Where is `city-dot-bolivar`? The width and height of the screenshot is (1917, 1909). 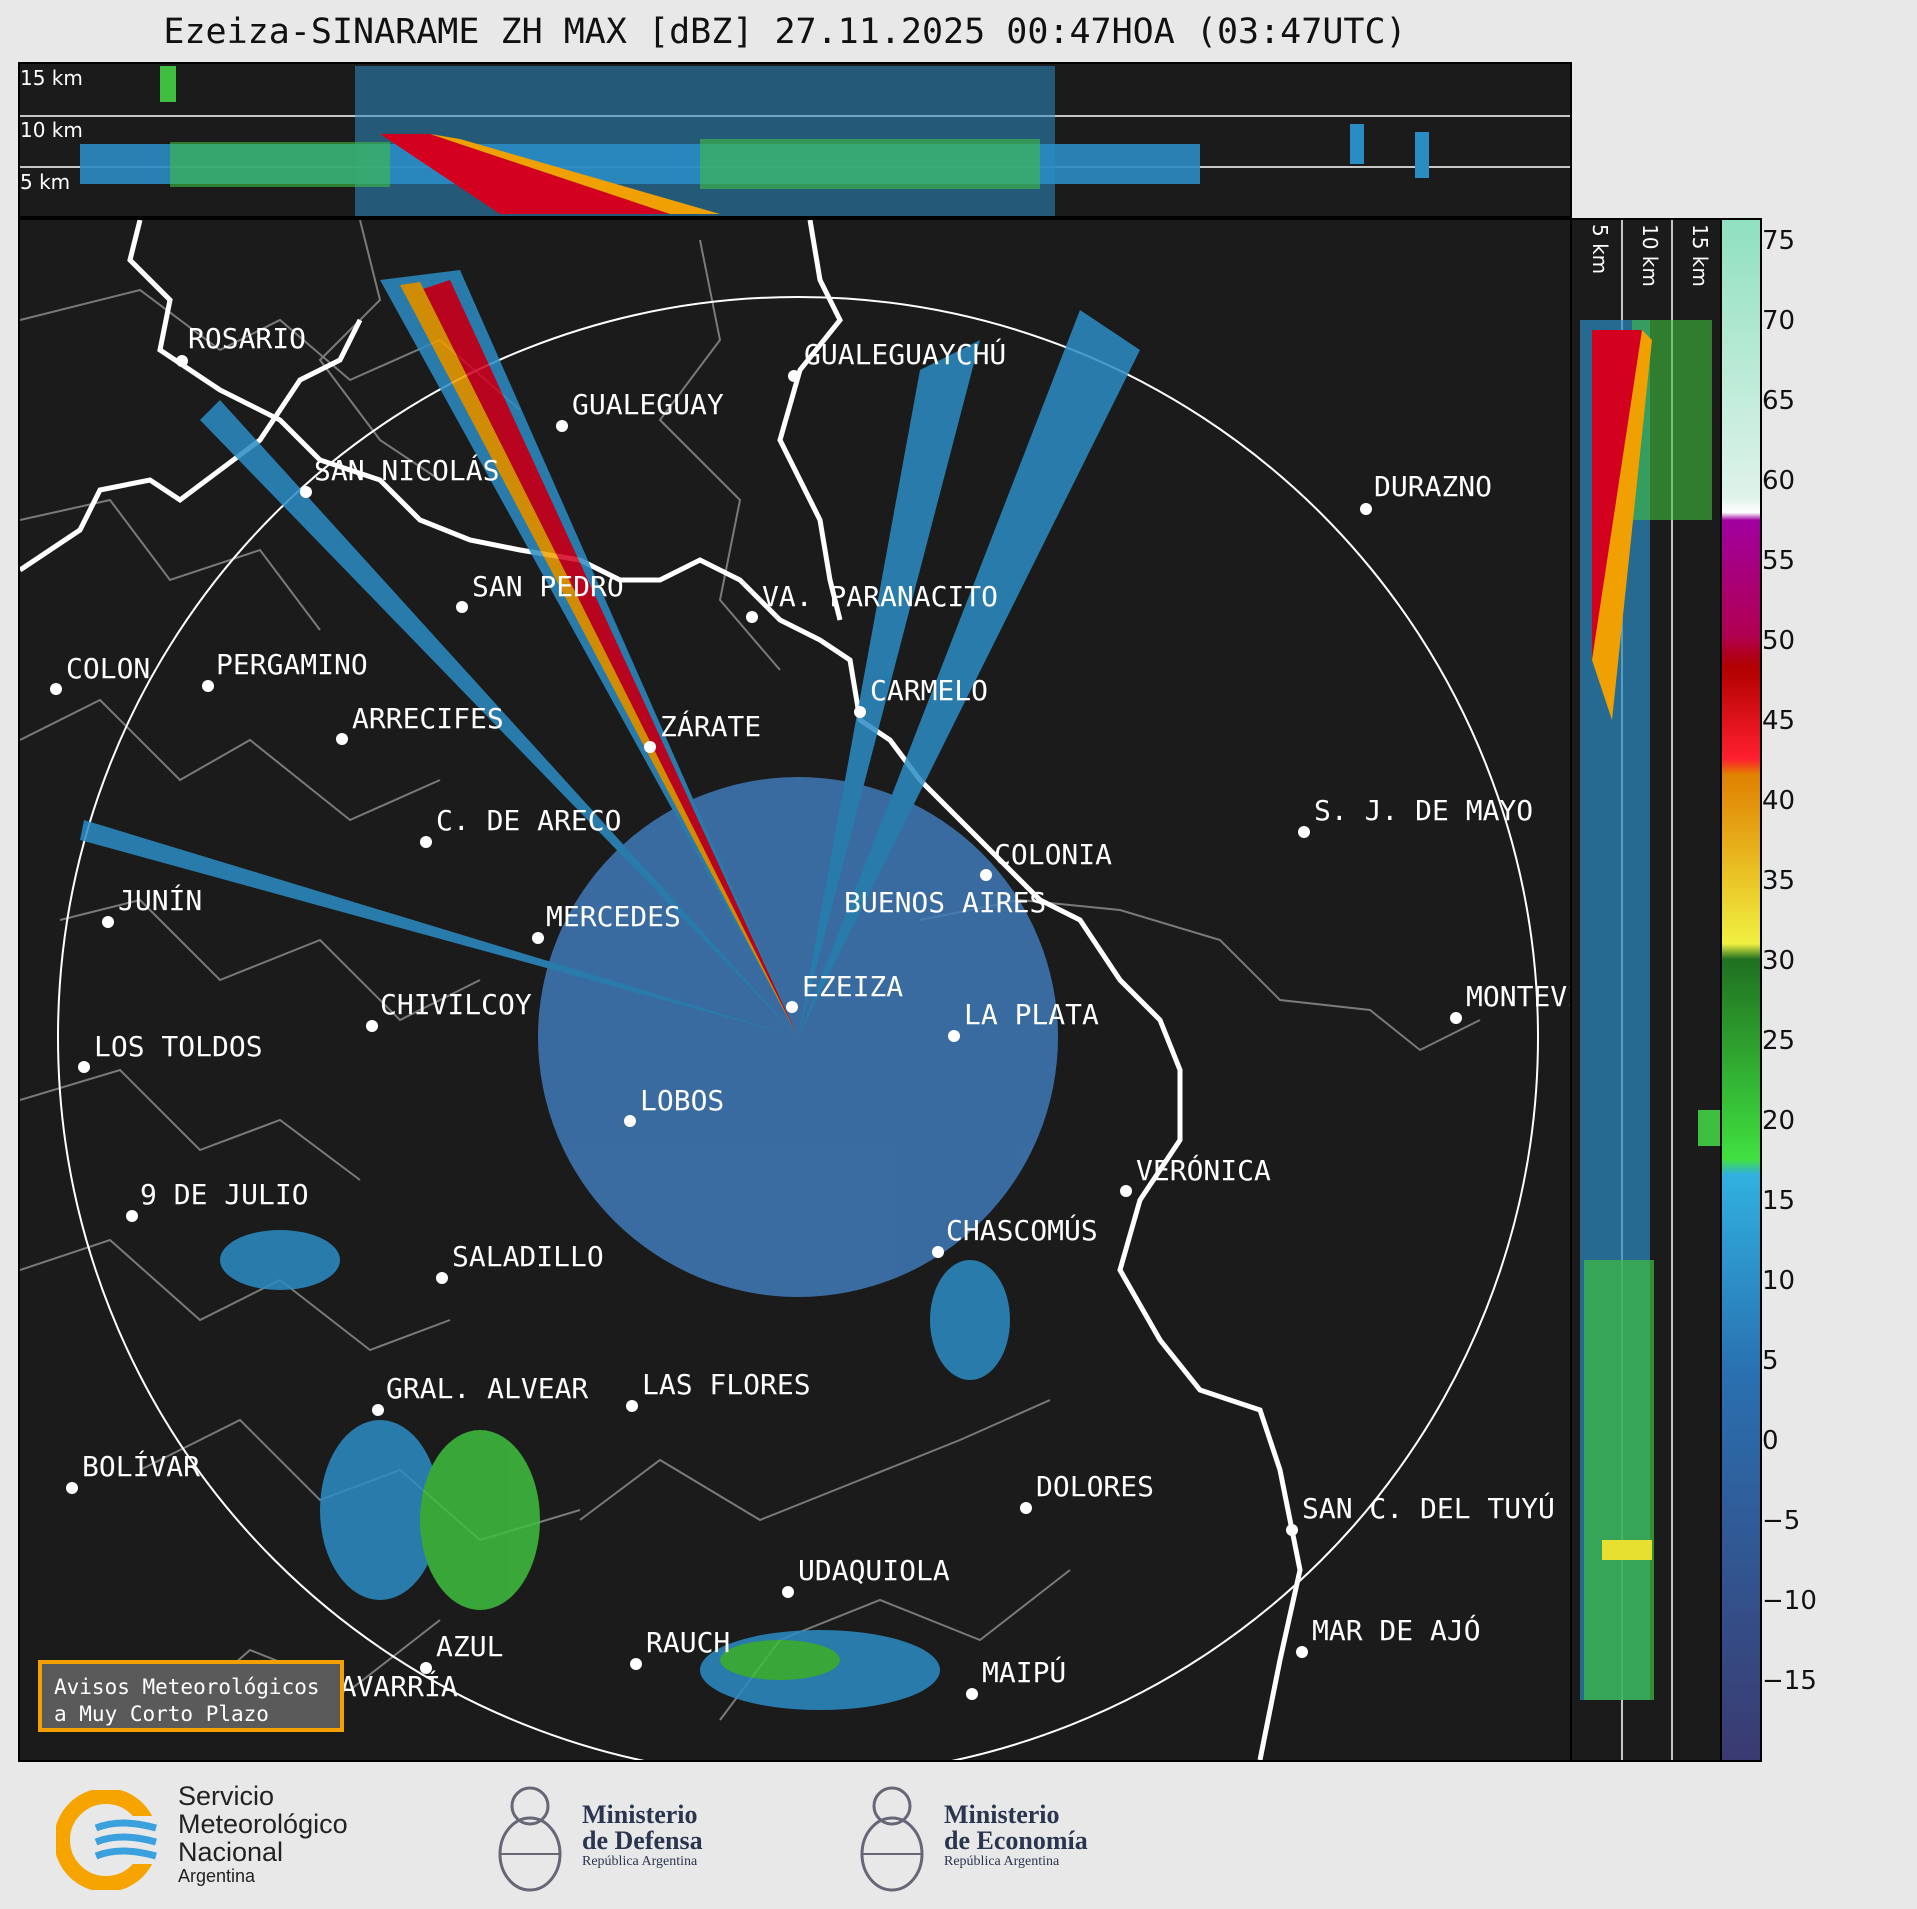
city-dot-bolivar is located at coordinates (72, 1488).